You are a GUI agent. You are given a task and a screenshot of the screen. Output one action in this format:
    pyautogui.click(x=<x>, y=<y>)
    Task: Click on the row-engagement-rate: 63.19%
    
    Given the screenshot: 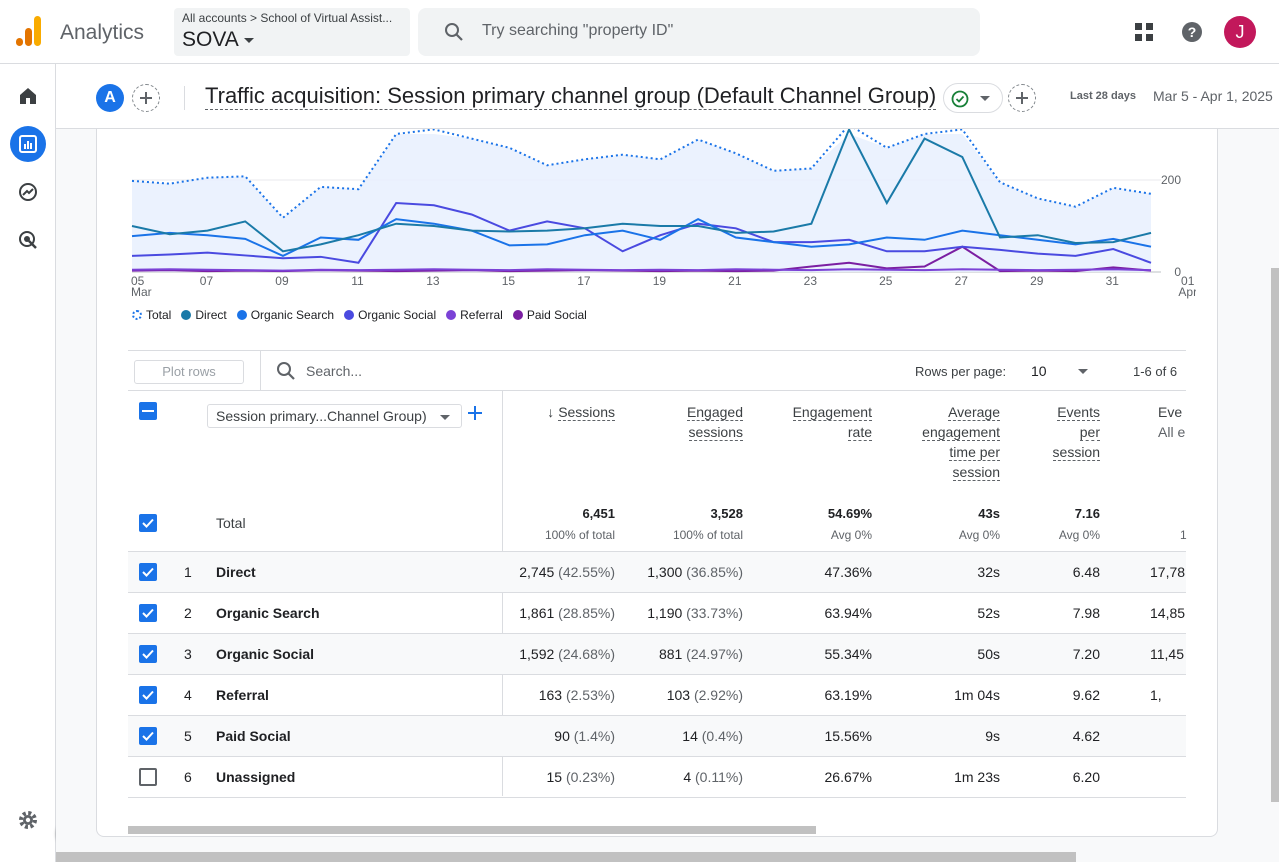 What is the action you would take?
    pyautogui.click(x=848, y=695)
    